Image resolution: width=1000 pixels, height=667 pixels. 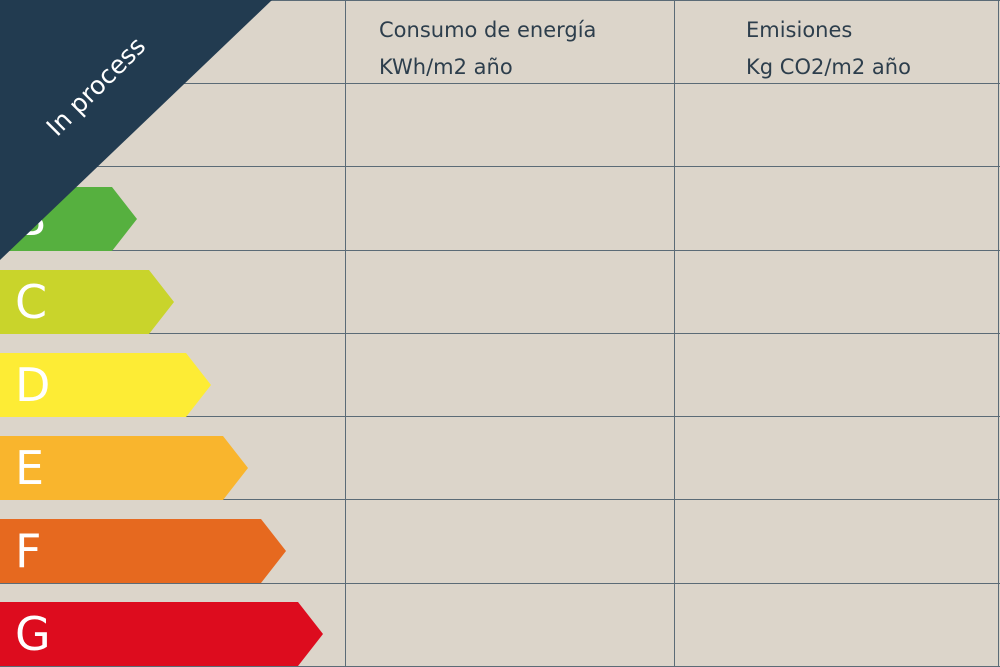 What do you see at coordinates (33, 385) in the screenshot?
I see `rating-letter: D` at bounding box center [33, 385].